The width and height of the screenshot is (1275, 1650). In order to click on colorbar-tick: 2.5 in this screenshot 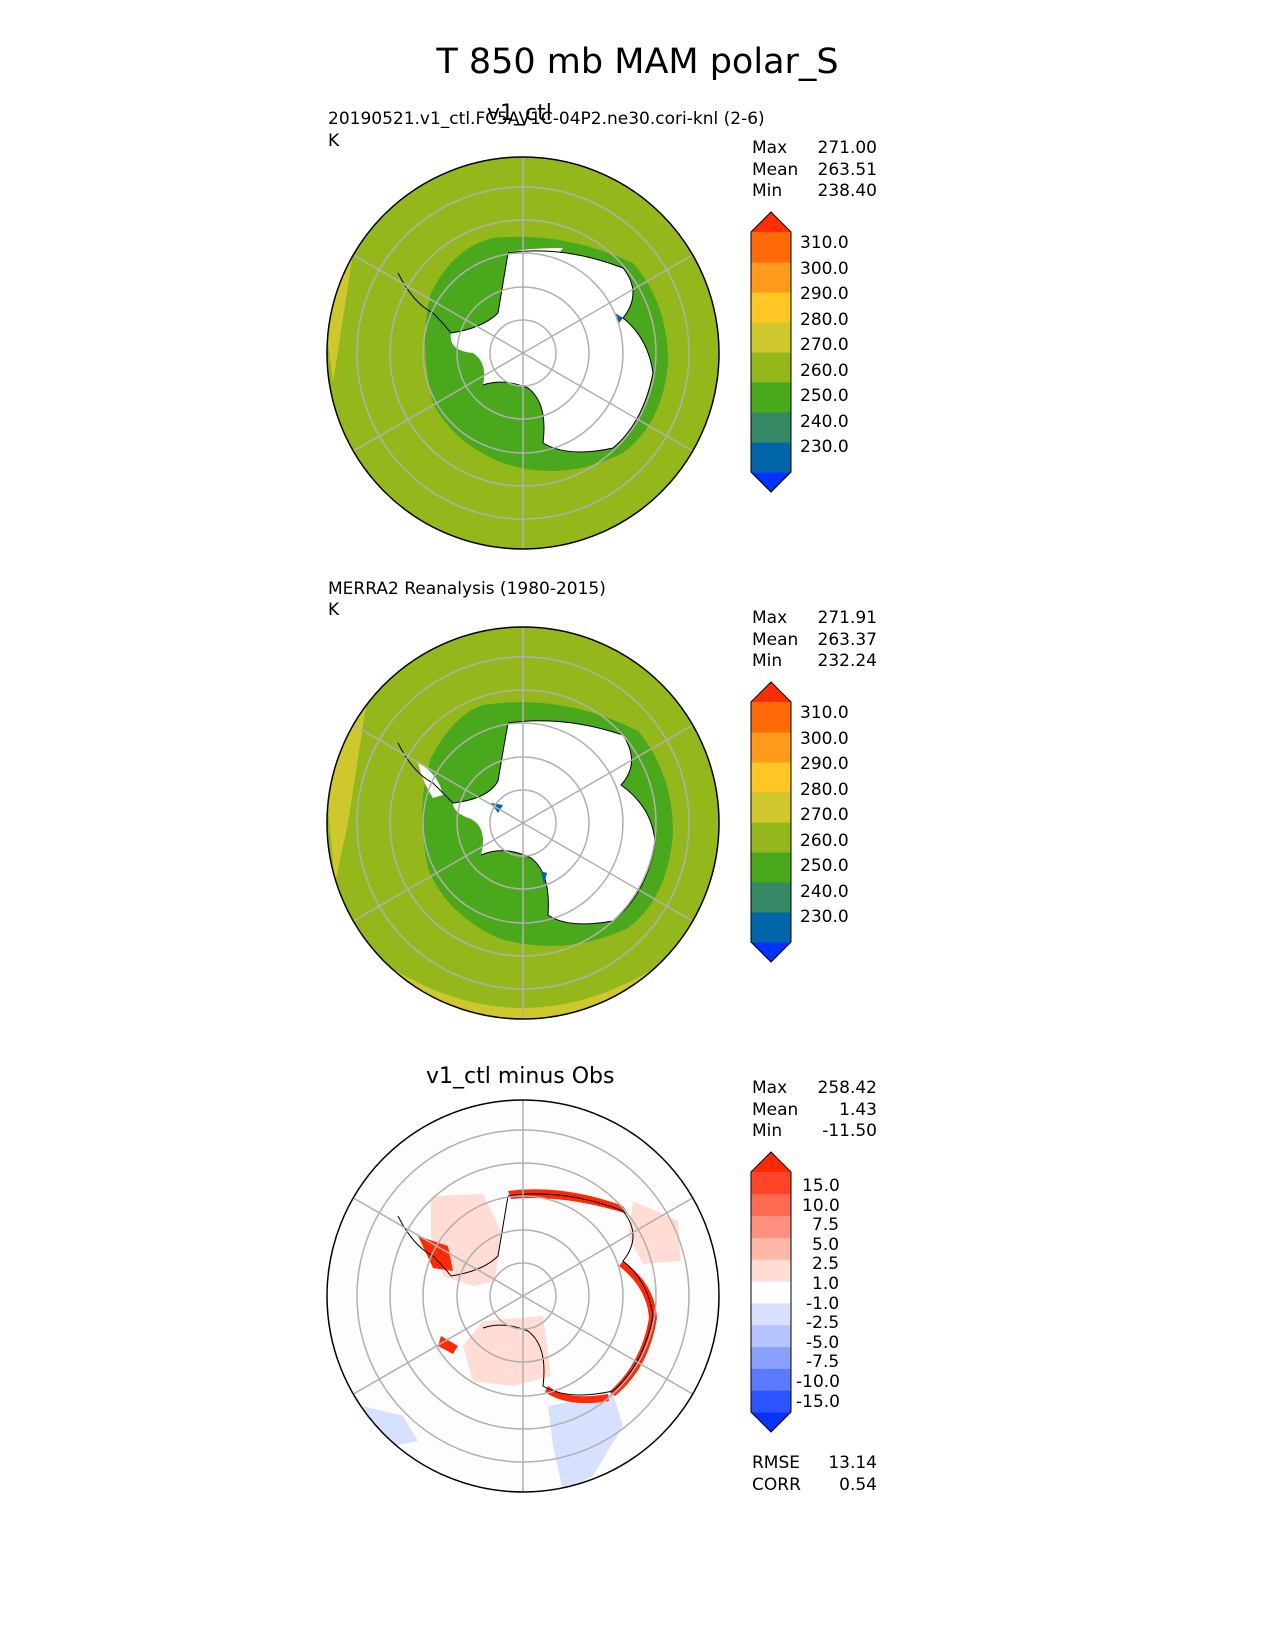, I will do `click(826, 1264)`.